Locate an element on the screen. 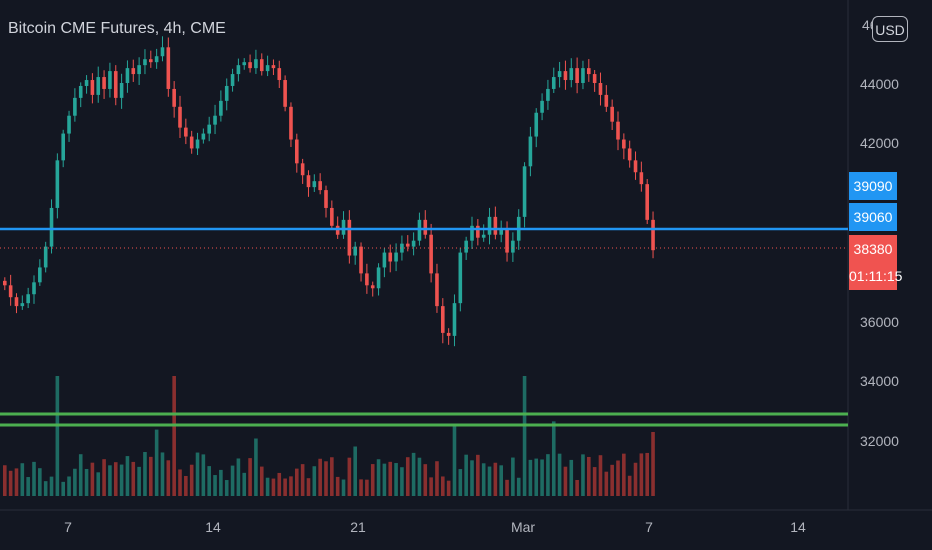 The image size is (932, 550). price-tick-label: 42000 is located at coordinates (879, 143).